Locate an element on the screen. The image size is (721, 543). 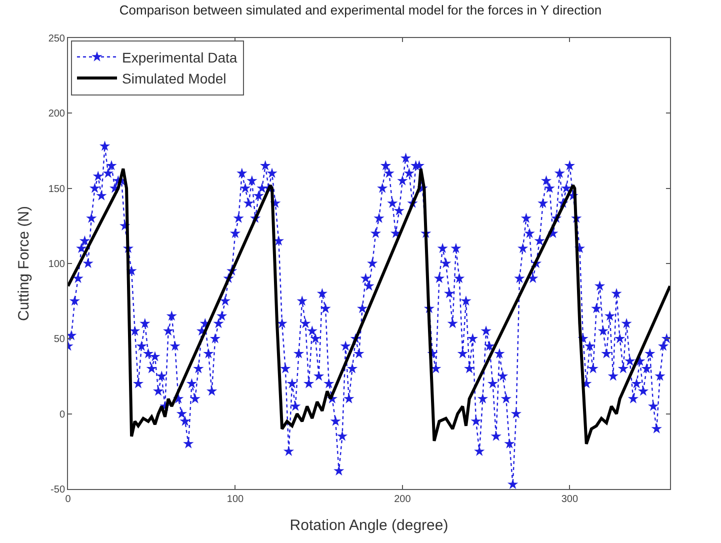
x-axis-title: Rotation Angle (degree) is located at coordinates (369, 525).